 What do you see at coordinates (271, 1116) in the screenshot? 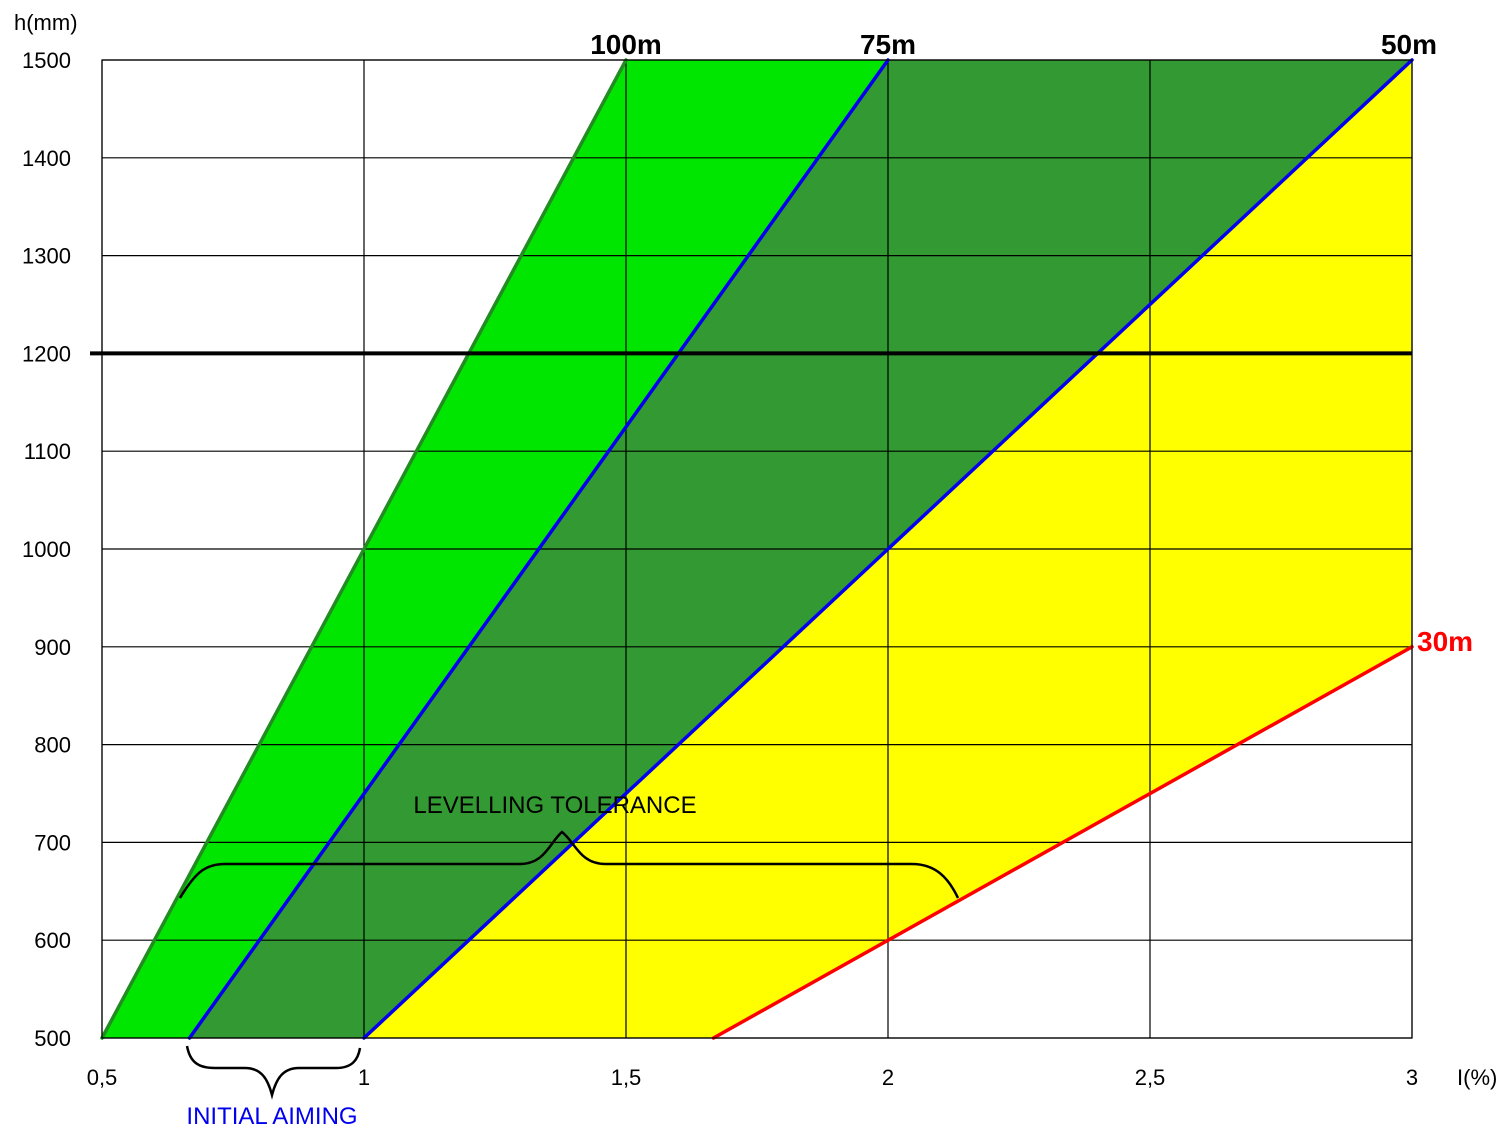
I see `initial-aiming-label: INITIAL AIMING` at bounding box center [271, 1116].